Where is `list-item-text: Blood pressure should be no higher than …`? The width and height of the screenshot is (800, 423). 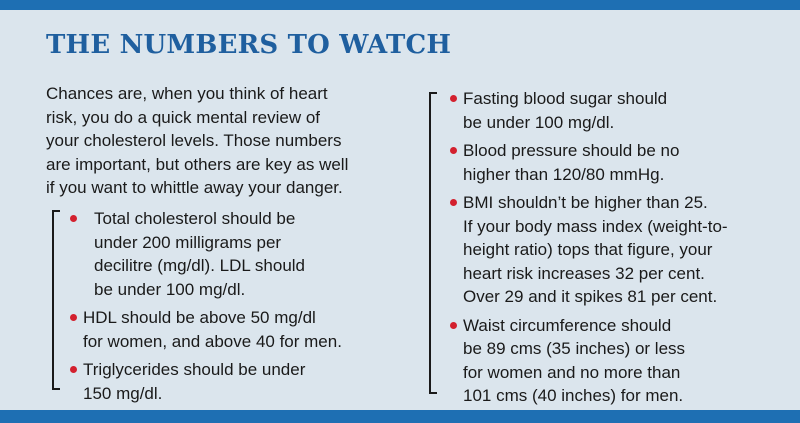
list-item-text: Blood pressure should be no higher than … is located at coordinates (571, 162).